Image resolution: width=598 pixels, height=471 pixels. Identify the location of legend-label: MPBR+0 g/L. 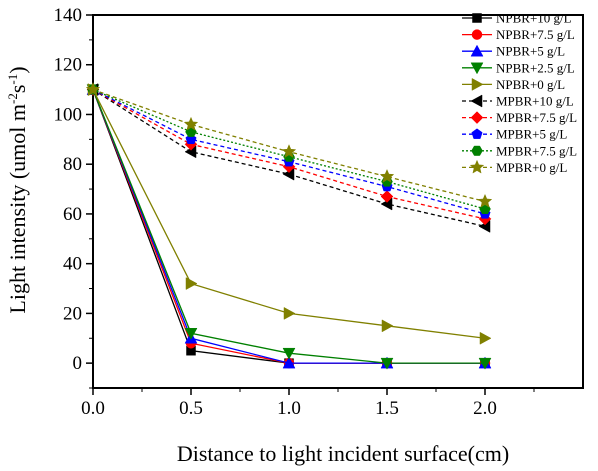
(531, 167).